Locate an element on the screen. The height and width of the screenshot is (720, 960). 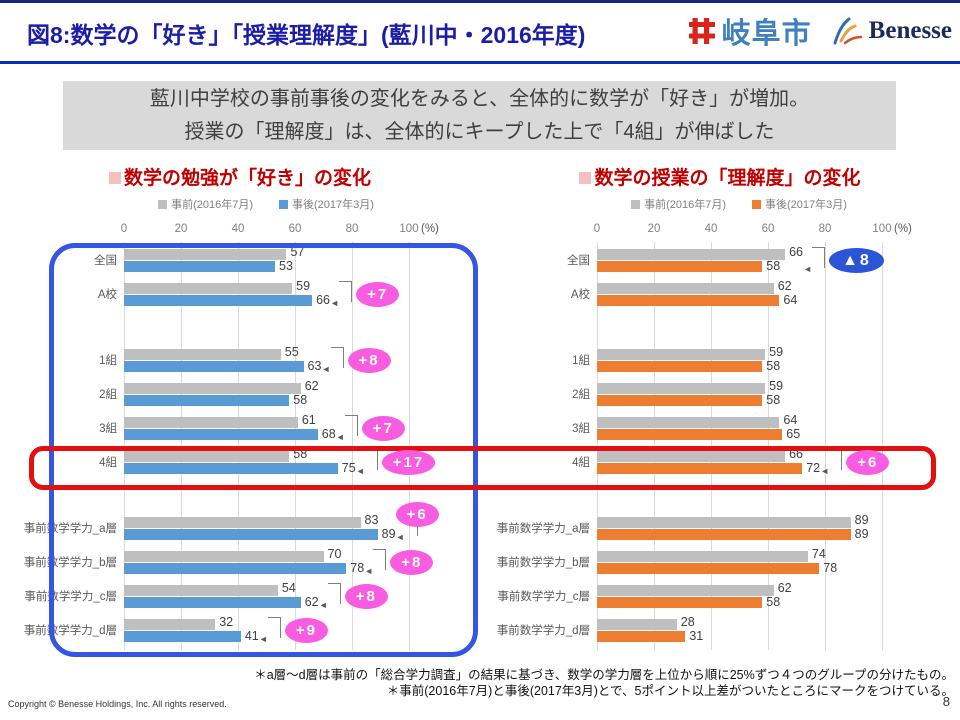
benesse-mark-icon is located at coordinates (847, 31).